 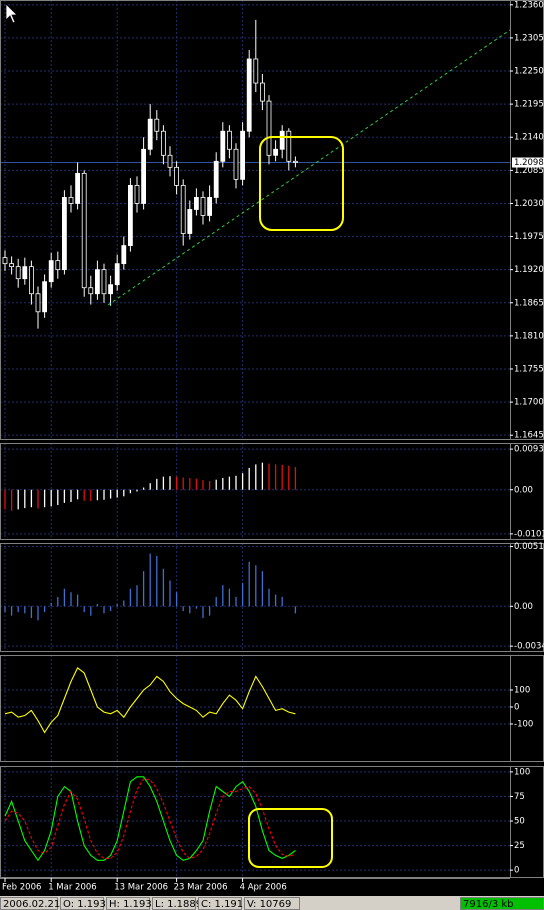 What do you see at coordinates (529, 547) in the screenshot?
I see `y-tick-label: 0.0051` at bounding box center [529, 547].